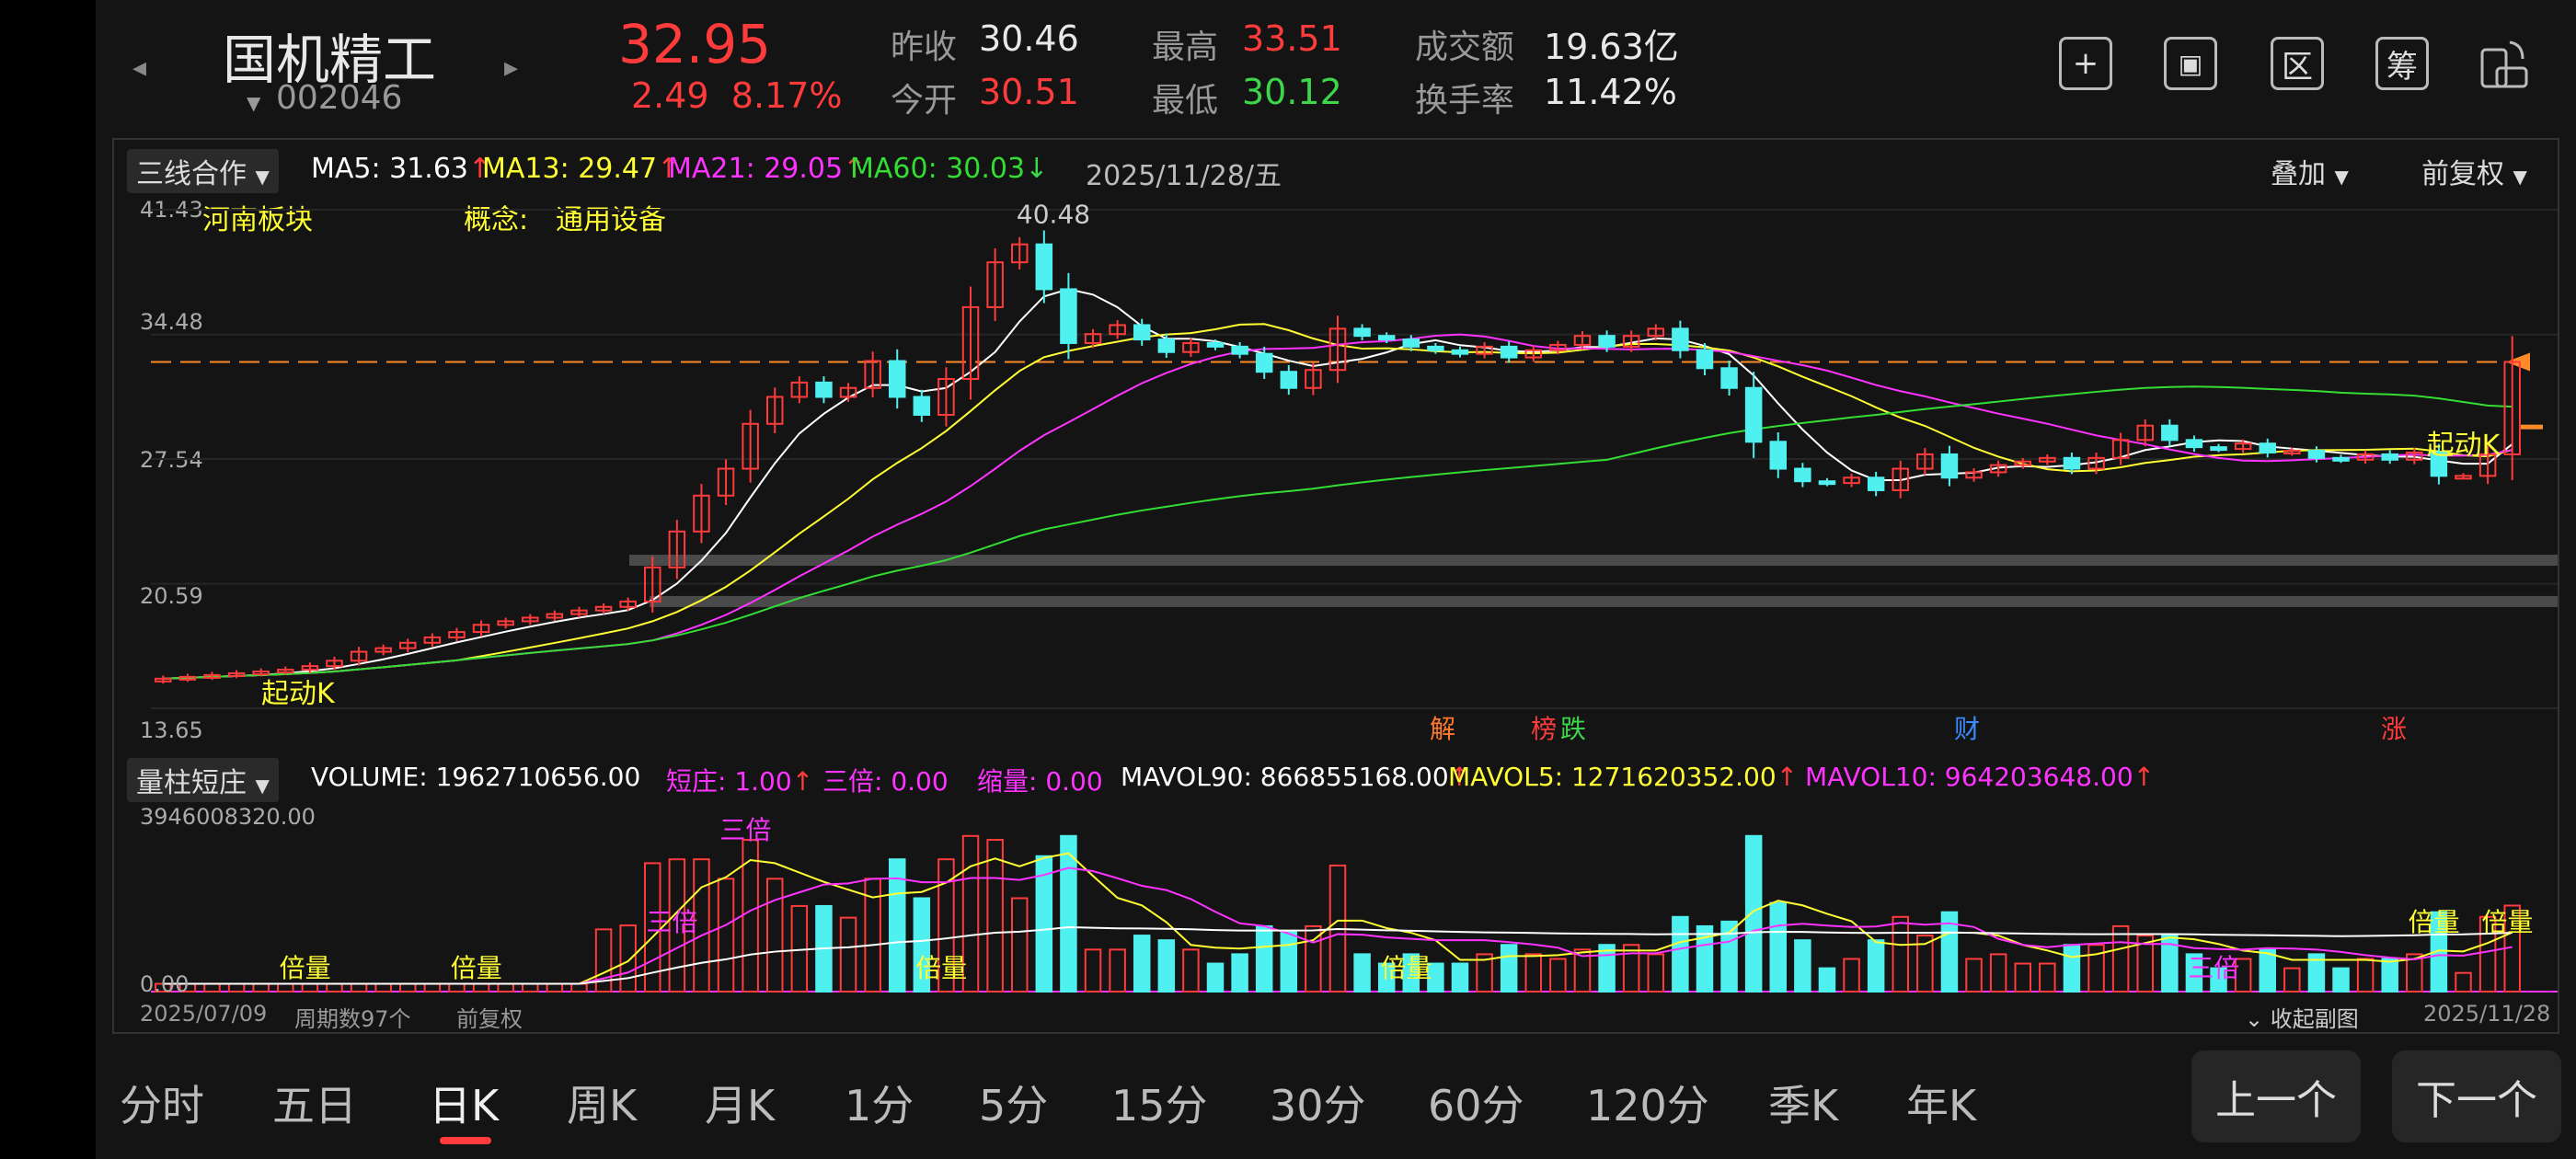 This screenshot has width=2576, height=1159. What do you see at coordinates (511, 68) in the screenshot?
I see `next-stock-arrow-icon: ▸` at bounding box center [511, 68].